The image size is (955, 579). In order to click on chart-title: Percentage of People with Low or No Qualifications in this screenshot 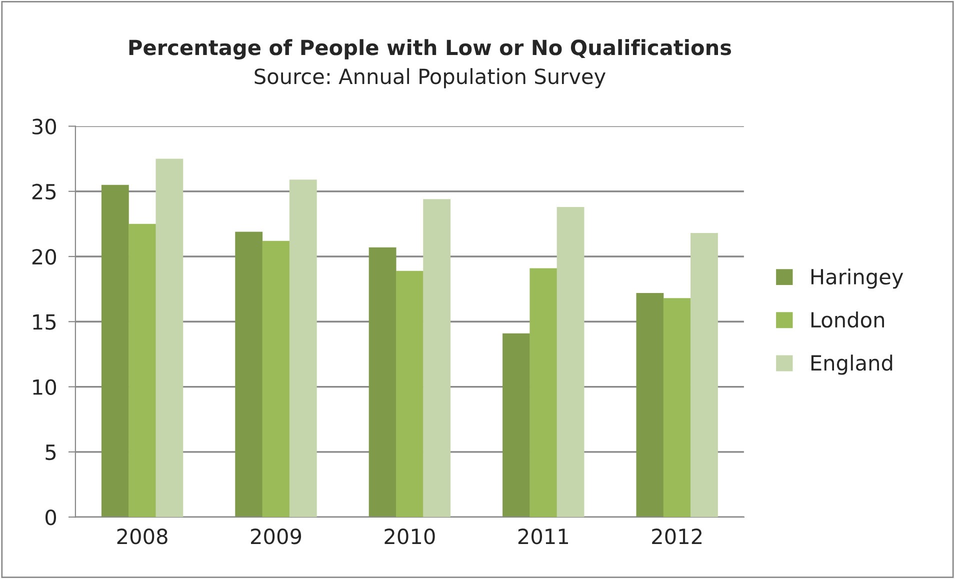, I will do `click(430, 49)`.